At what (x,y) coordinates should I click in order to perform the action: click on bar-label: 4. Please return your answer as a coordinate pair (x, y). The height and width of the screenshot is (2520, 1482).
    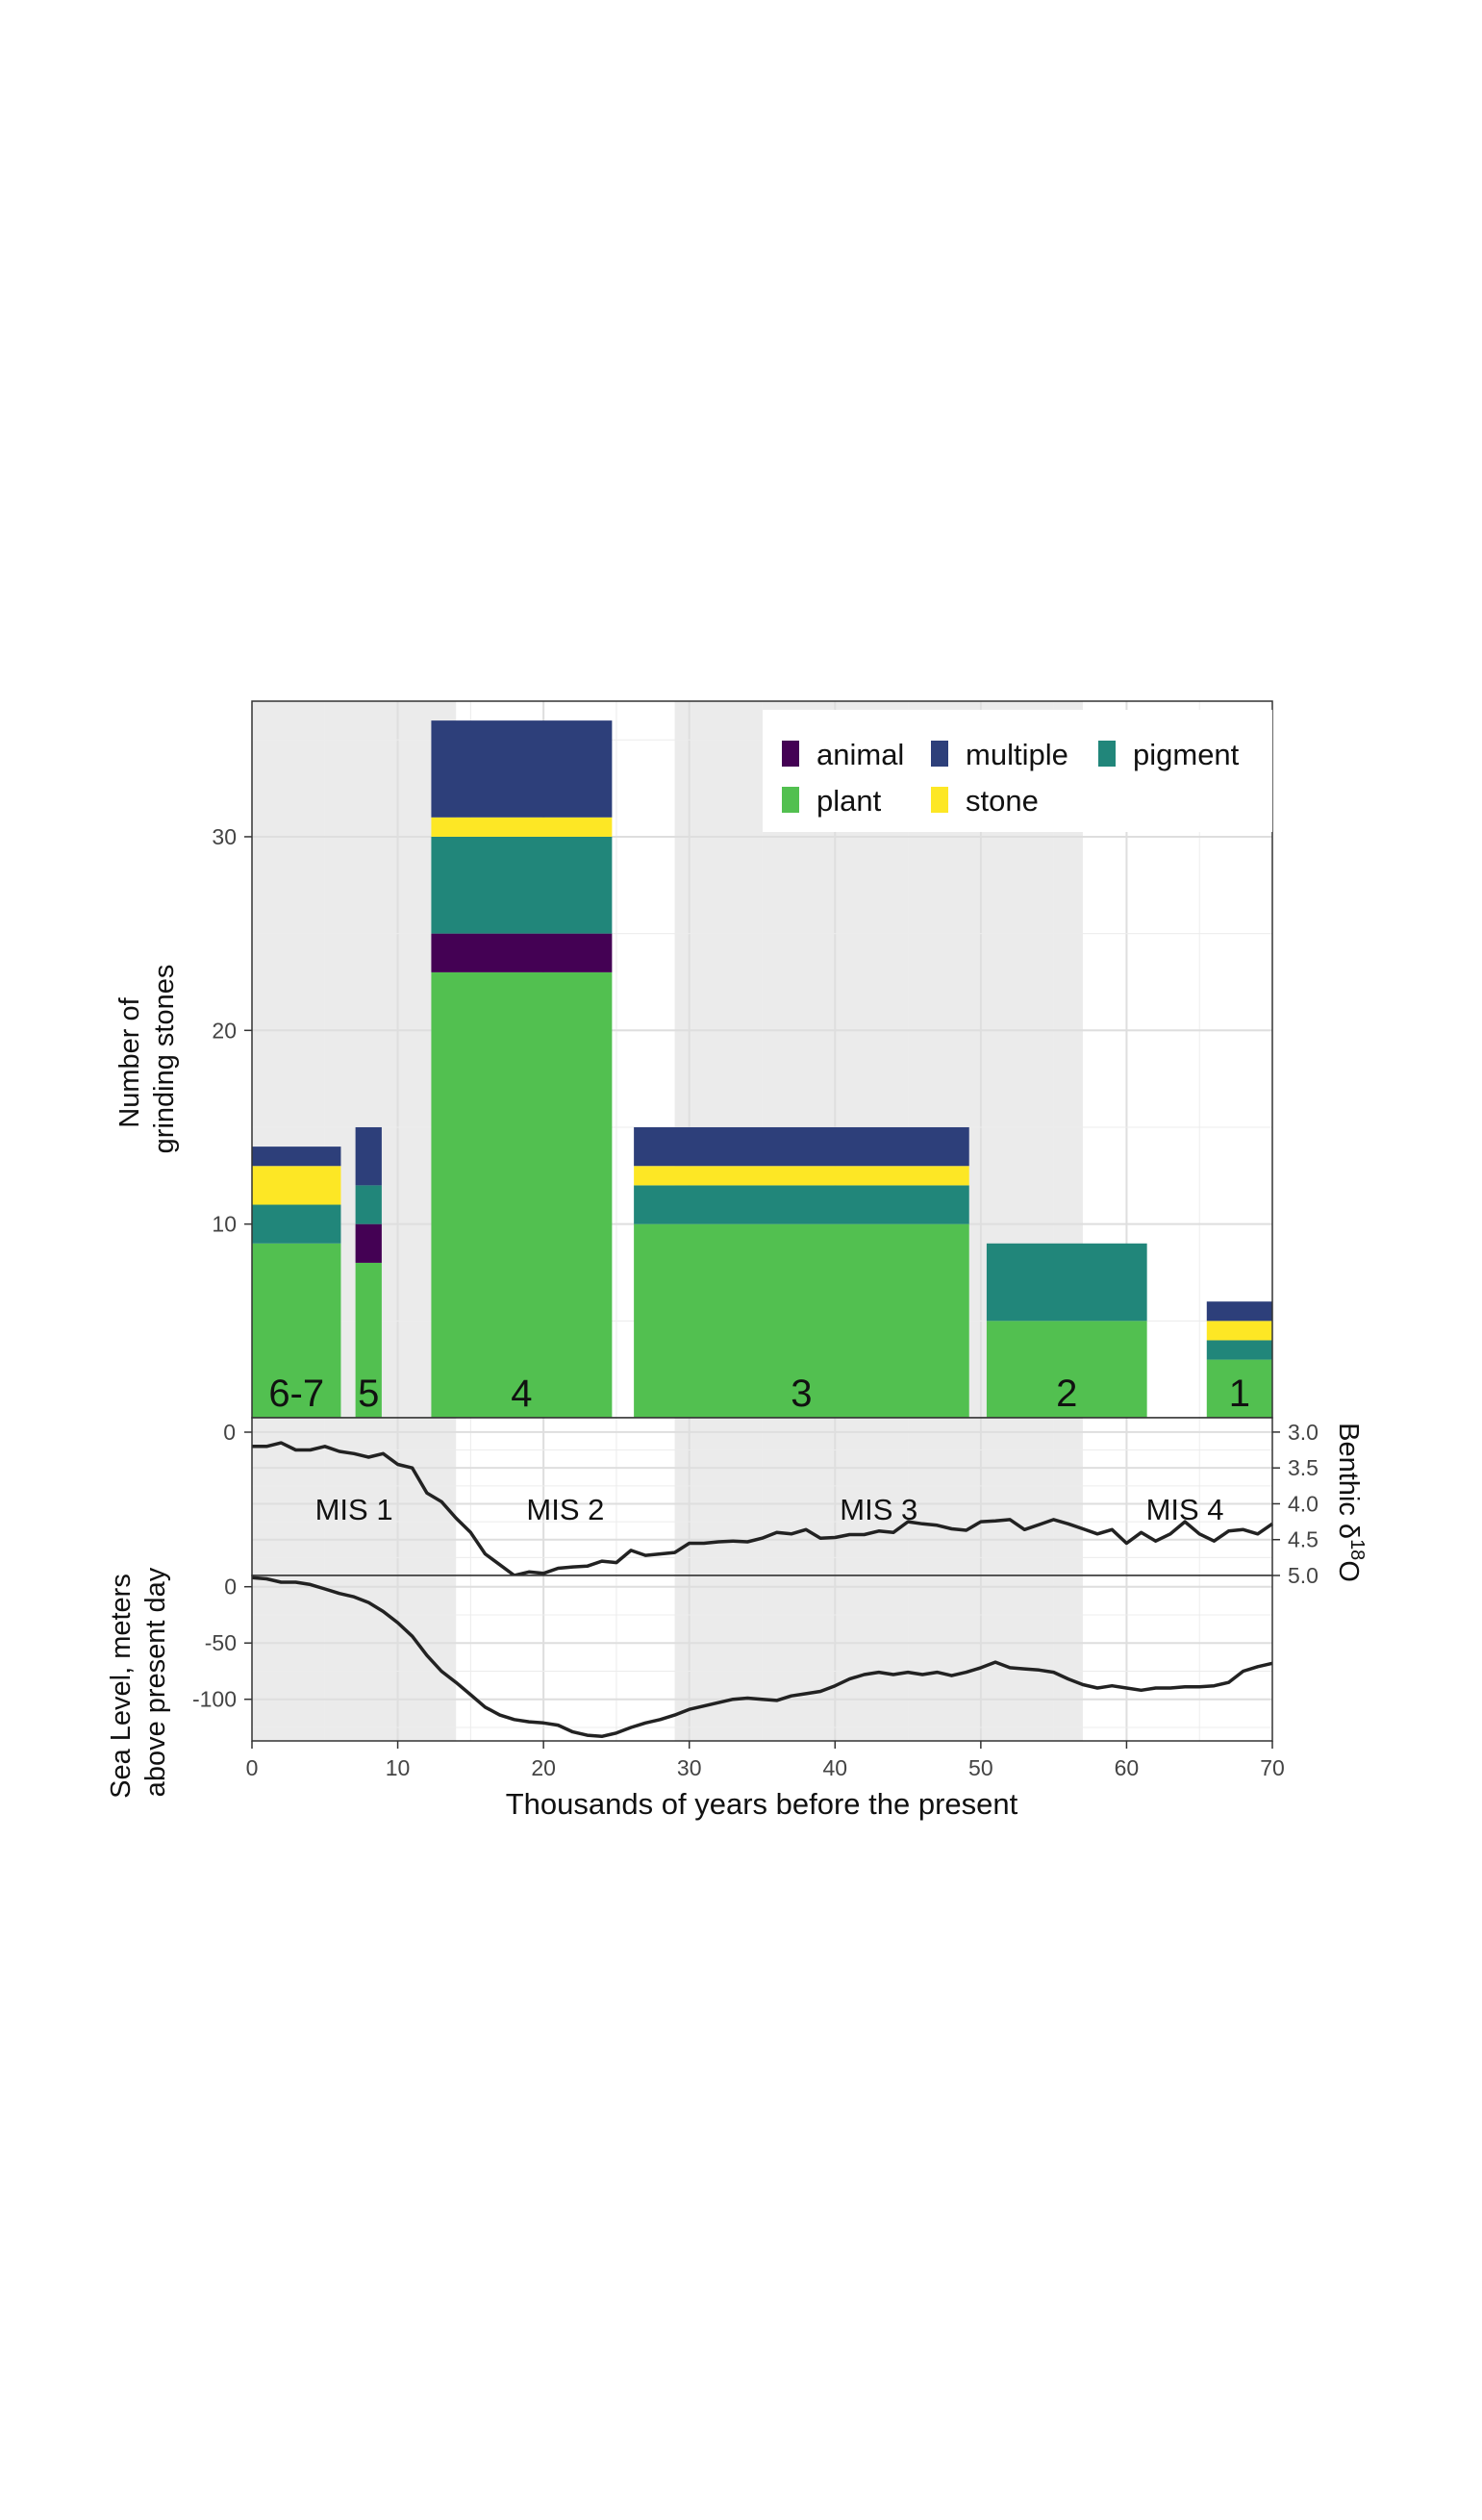
    Looking at the image, I should click on (521, 1394).